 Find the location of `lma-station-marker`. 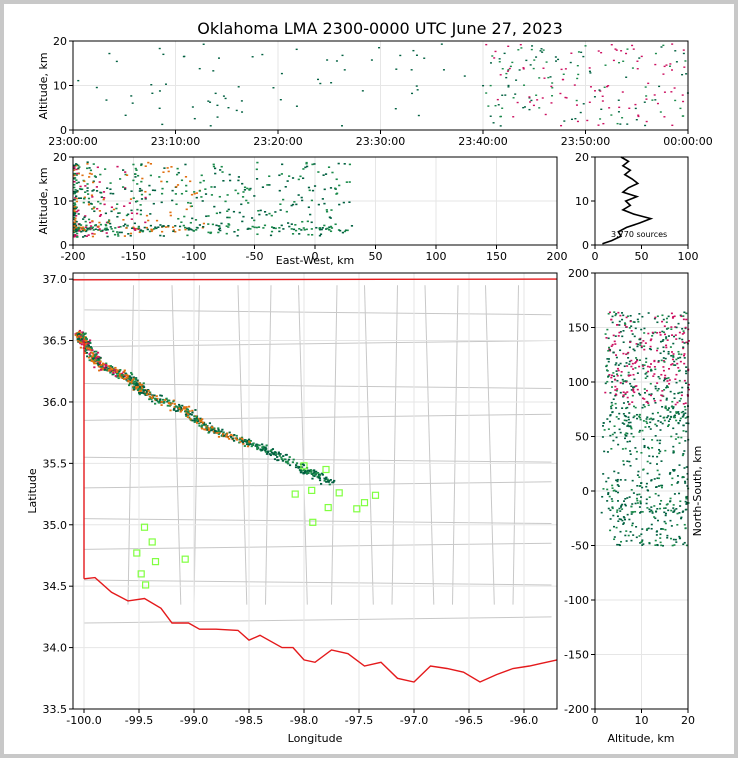

lma-station-marker is located at coordinates (137, 553).